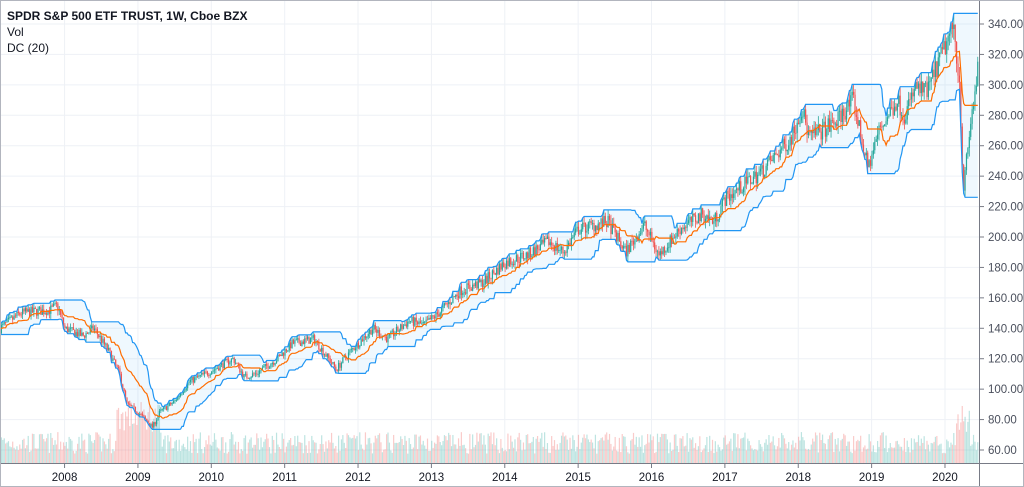 This screenshot has height=487, width=1024. Describe the element at coordinates (15, 32) in the screenshot. I see `volume-legend: Vol` at that location.